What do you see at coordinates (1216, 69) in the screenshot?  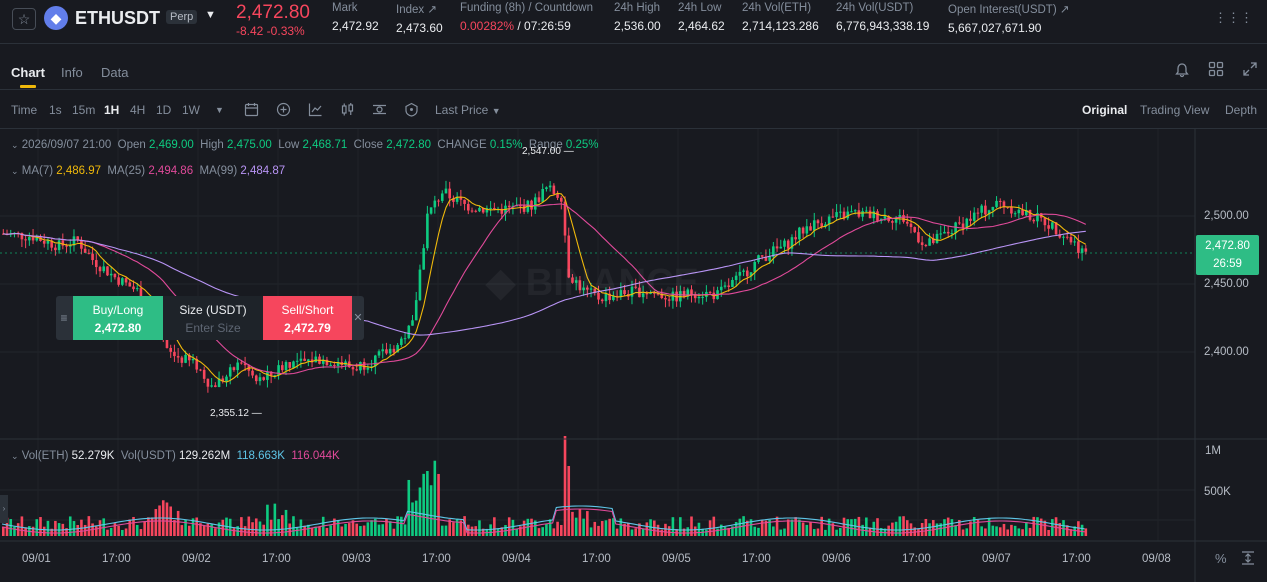 I see `layout-grid-icon` at bounding box center [1216, 69].